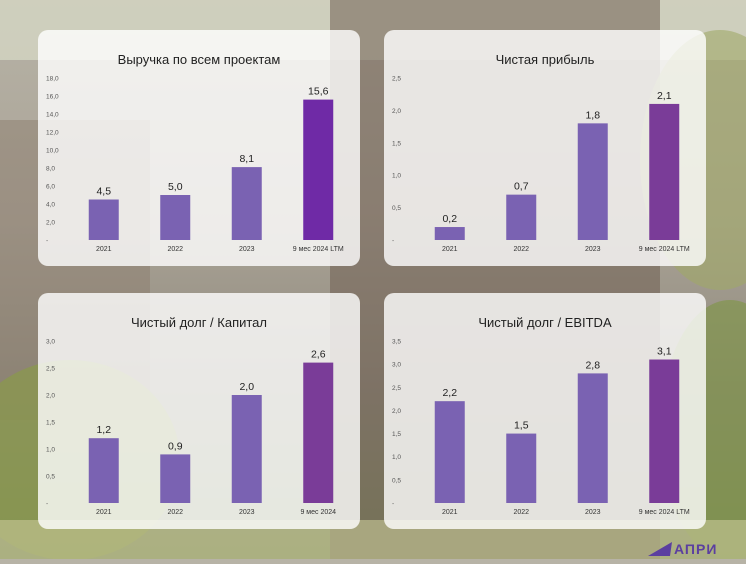 Image resolution: width=746 pixels, height=564 pixels. I want to click on data-label: 5,0, so click(175, 187).